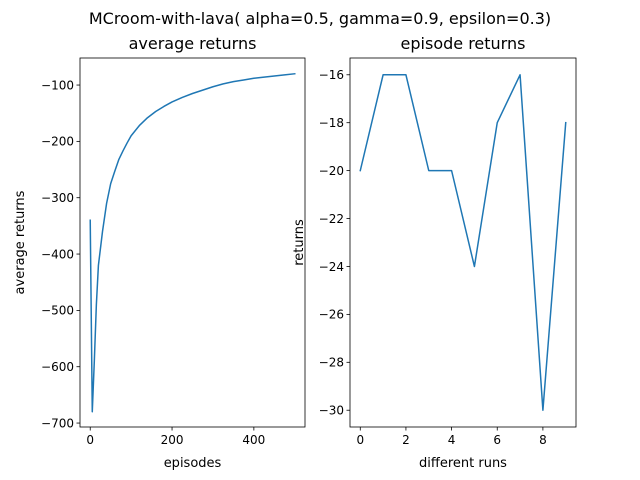 The width and height of the screenshot is (640, 480). I want to click on y-tick-label: −600, so click(57, 367).